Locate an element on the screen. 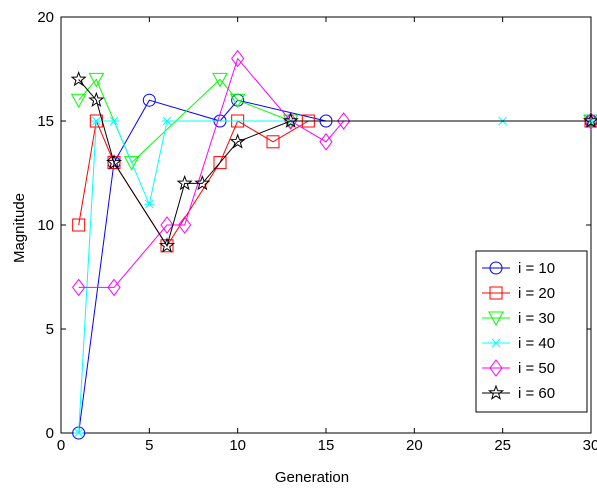  legend-item: i = 50 is located at coordinates (518, 368).